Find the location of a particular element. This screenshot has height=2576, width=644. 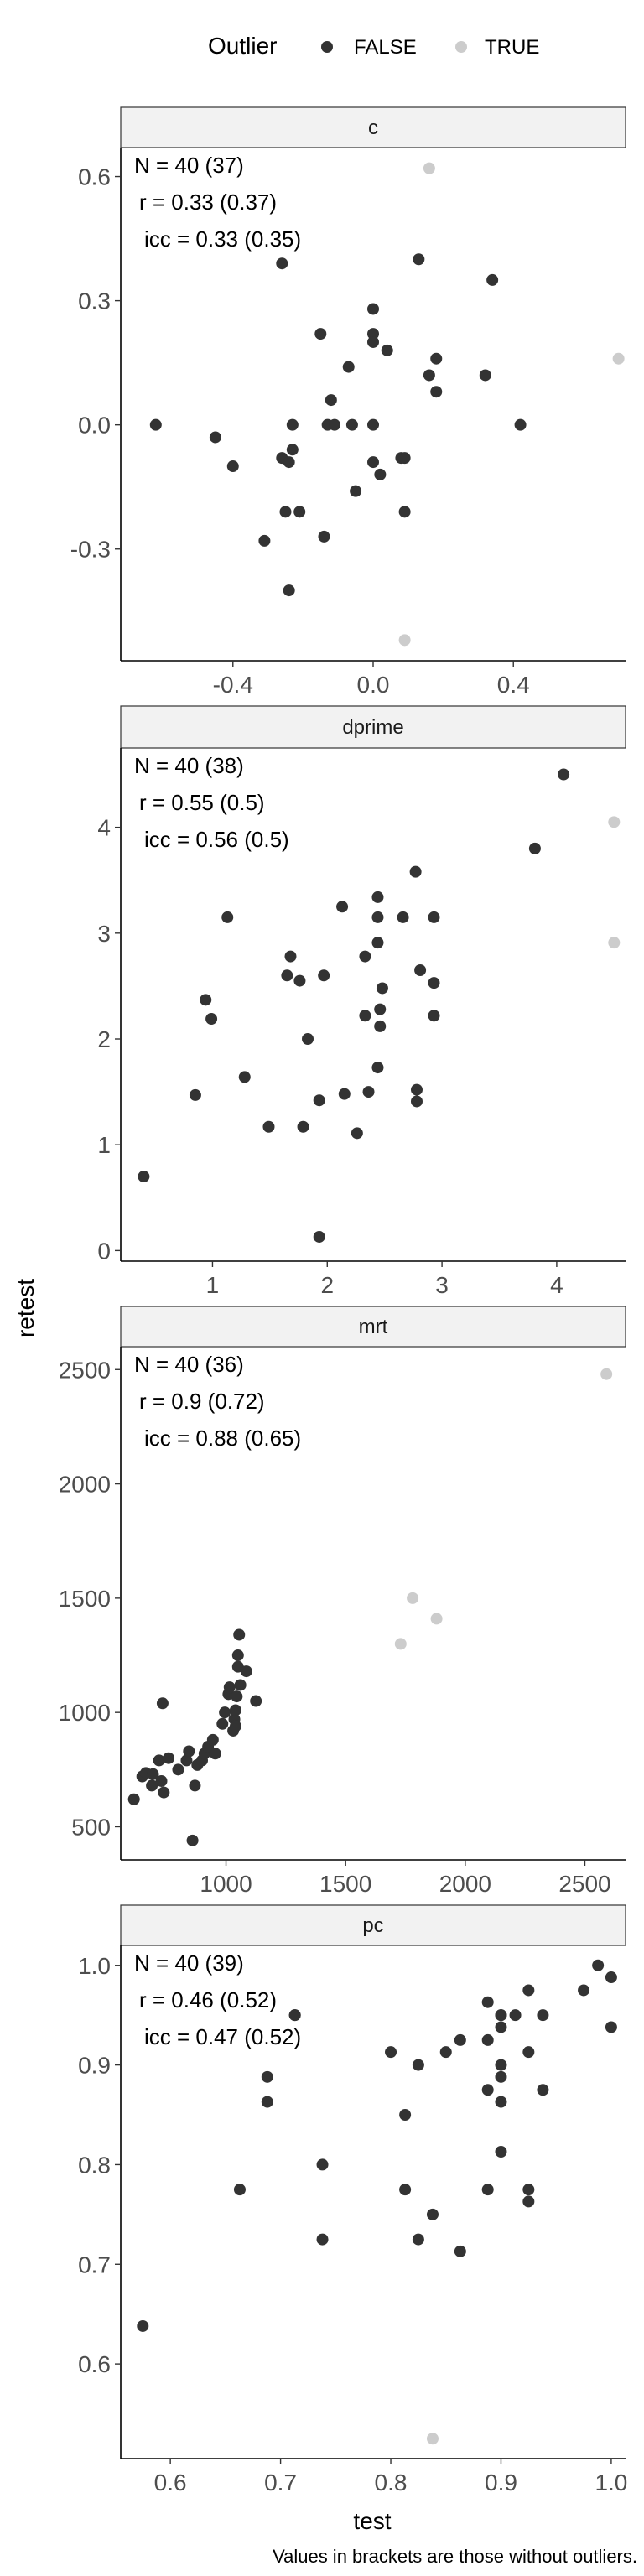

x-tick-label: 0.9 is located at coordinates (501, 2483).